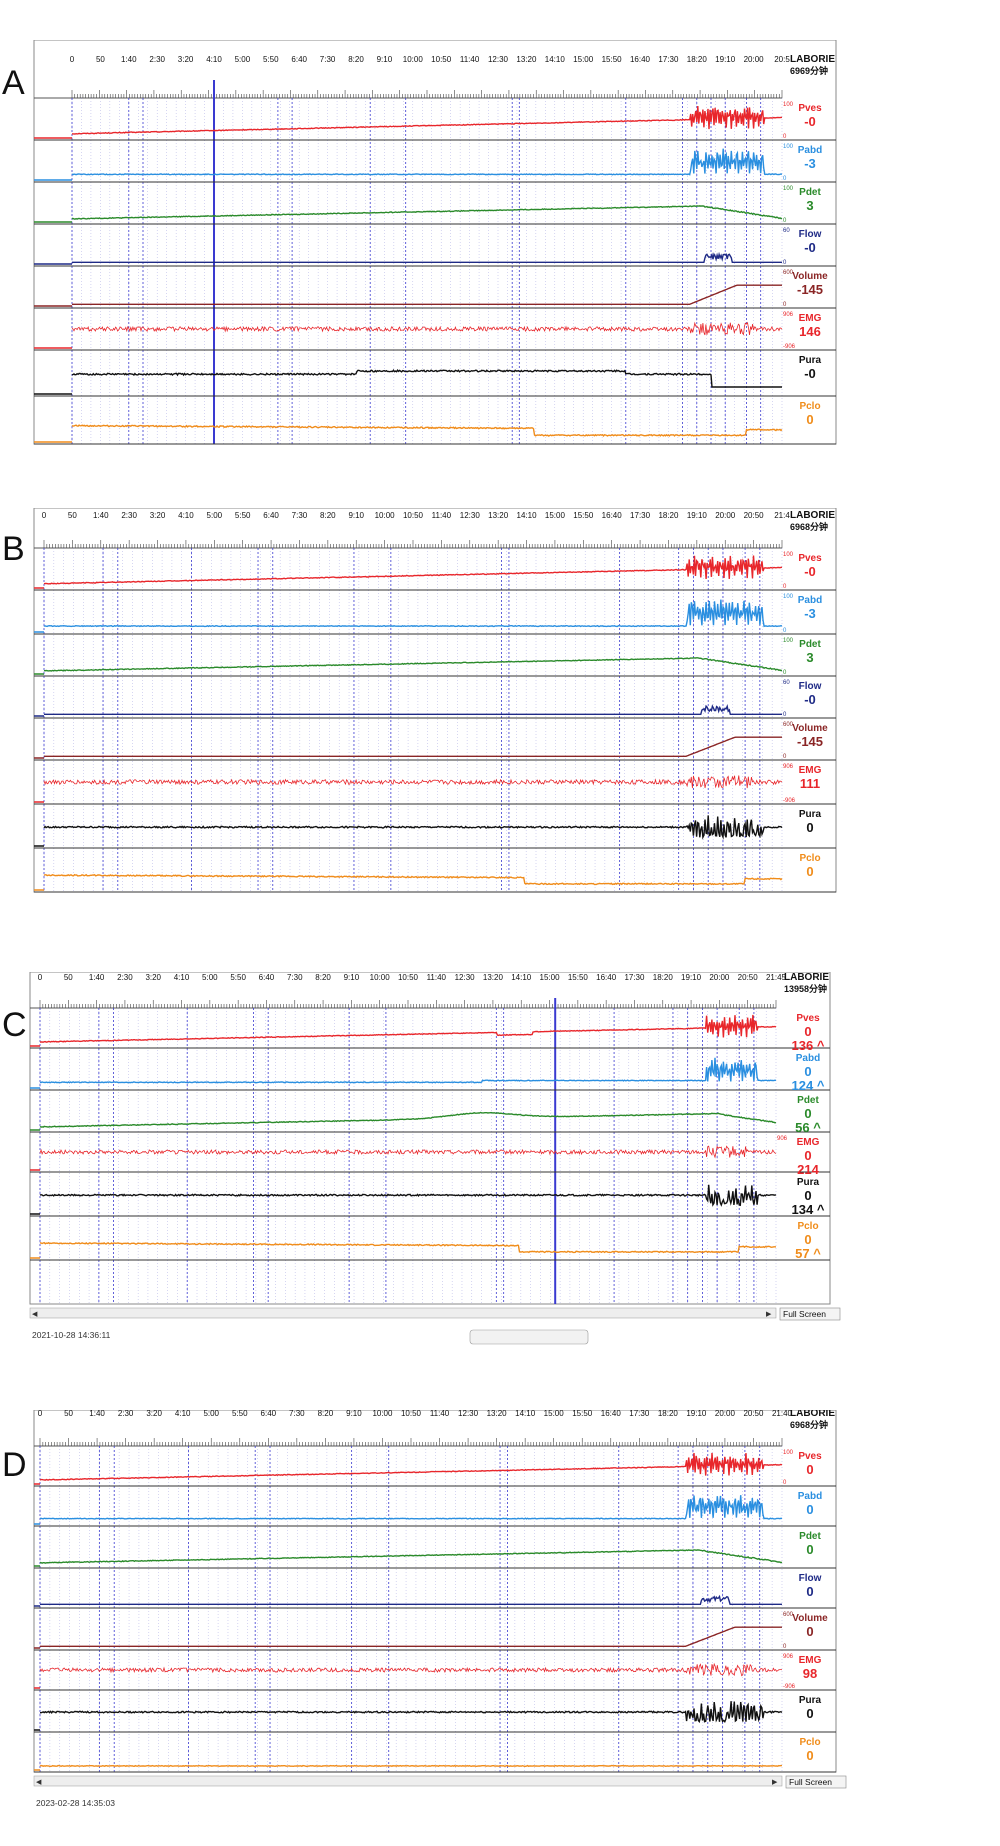 The image size is (1000, 1846). I want to click on time-tick-label: 21:45, so click(776, 977).